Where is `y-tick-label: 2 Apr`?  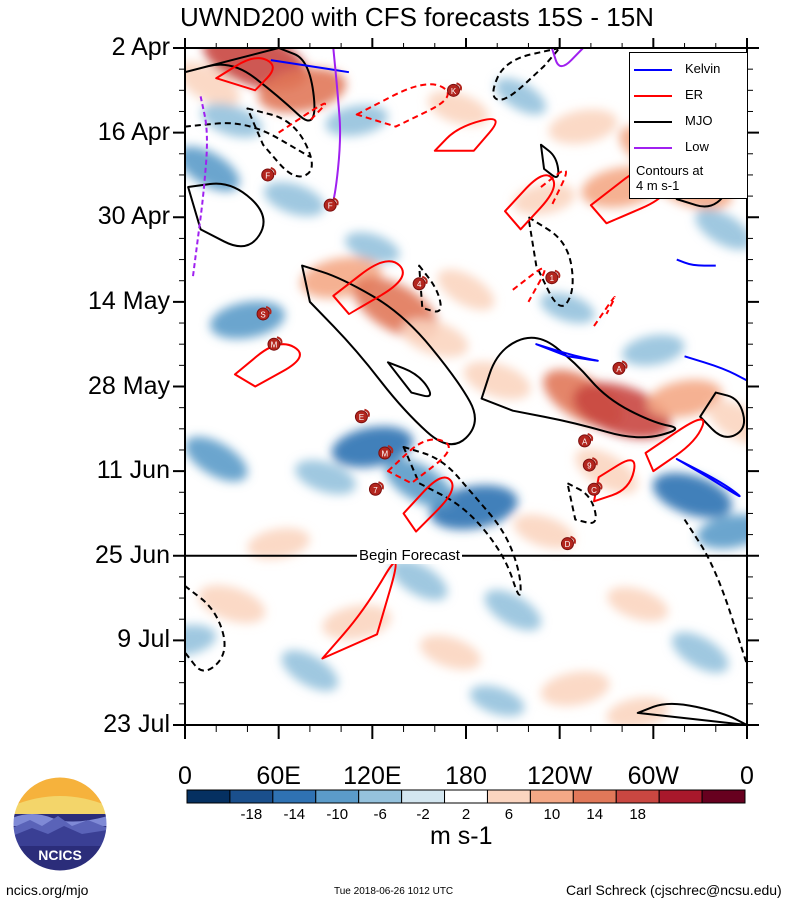 y-tick-label: 2 Apr is located at coordinates (140, 47).